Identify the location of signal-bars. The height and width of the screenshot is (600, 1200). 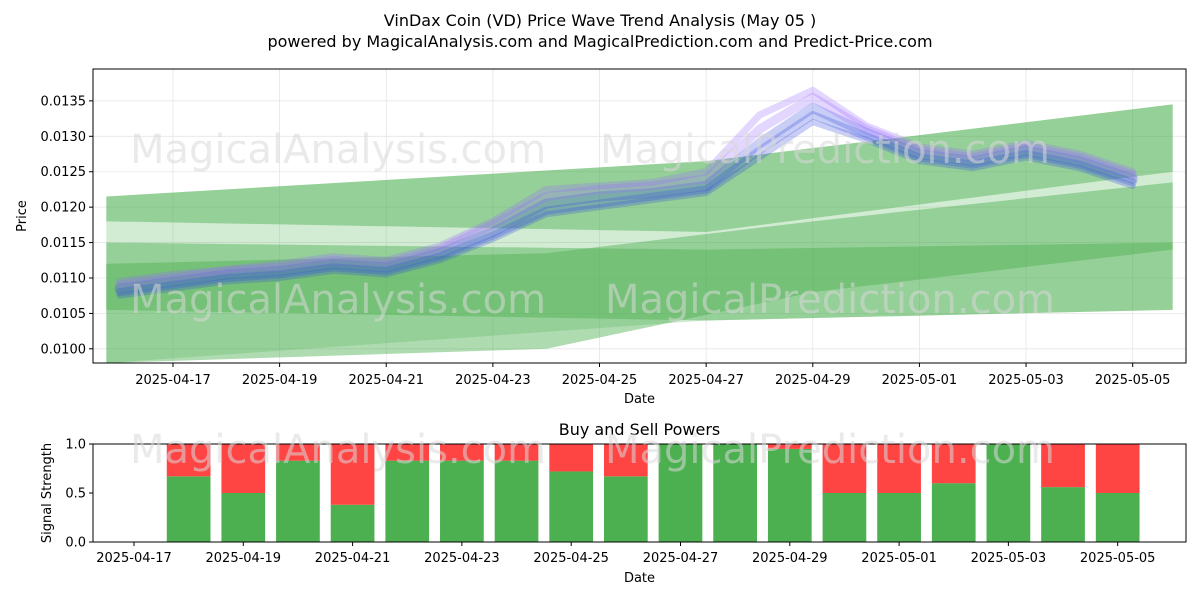
(653, 493).